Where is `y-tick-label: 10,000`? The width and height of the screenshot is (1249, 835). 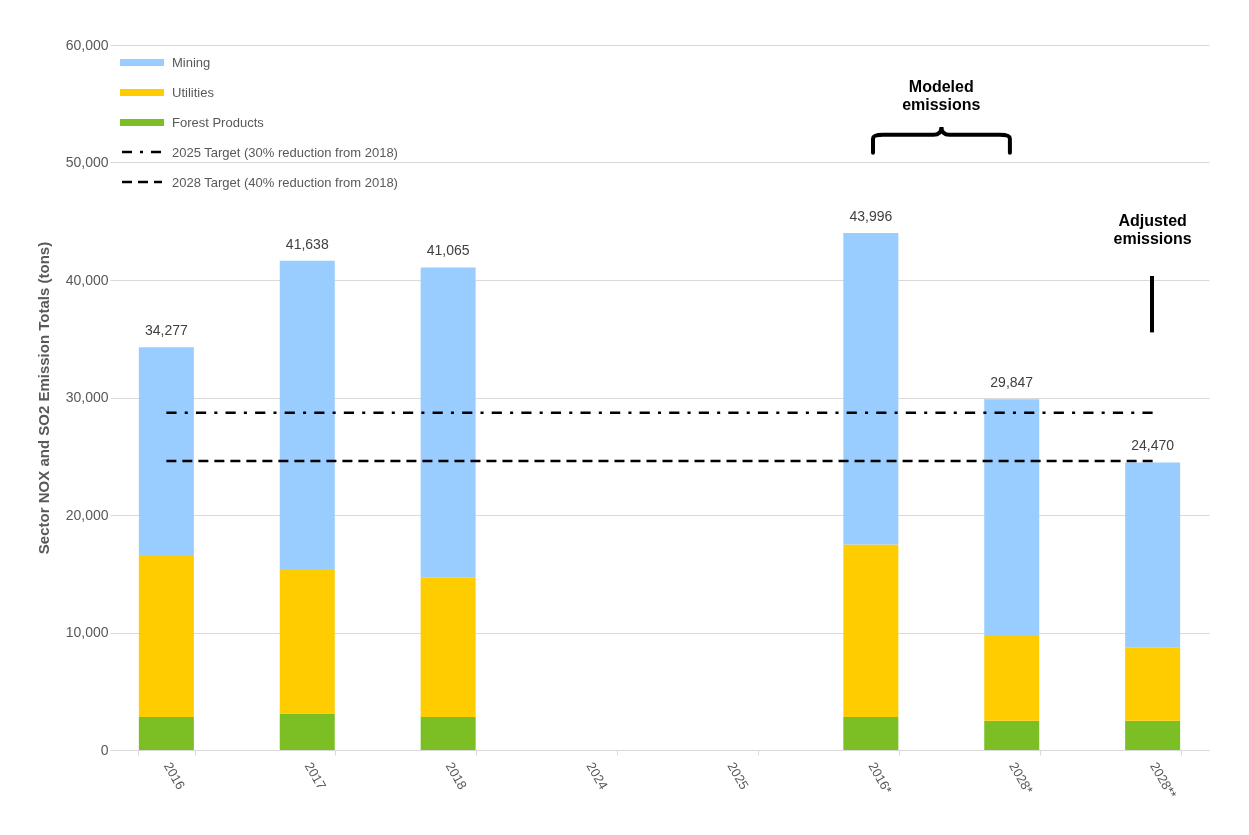 y-tick-label: 10,000 is located at coordinates (87, 632).